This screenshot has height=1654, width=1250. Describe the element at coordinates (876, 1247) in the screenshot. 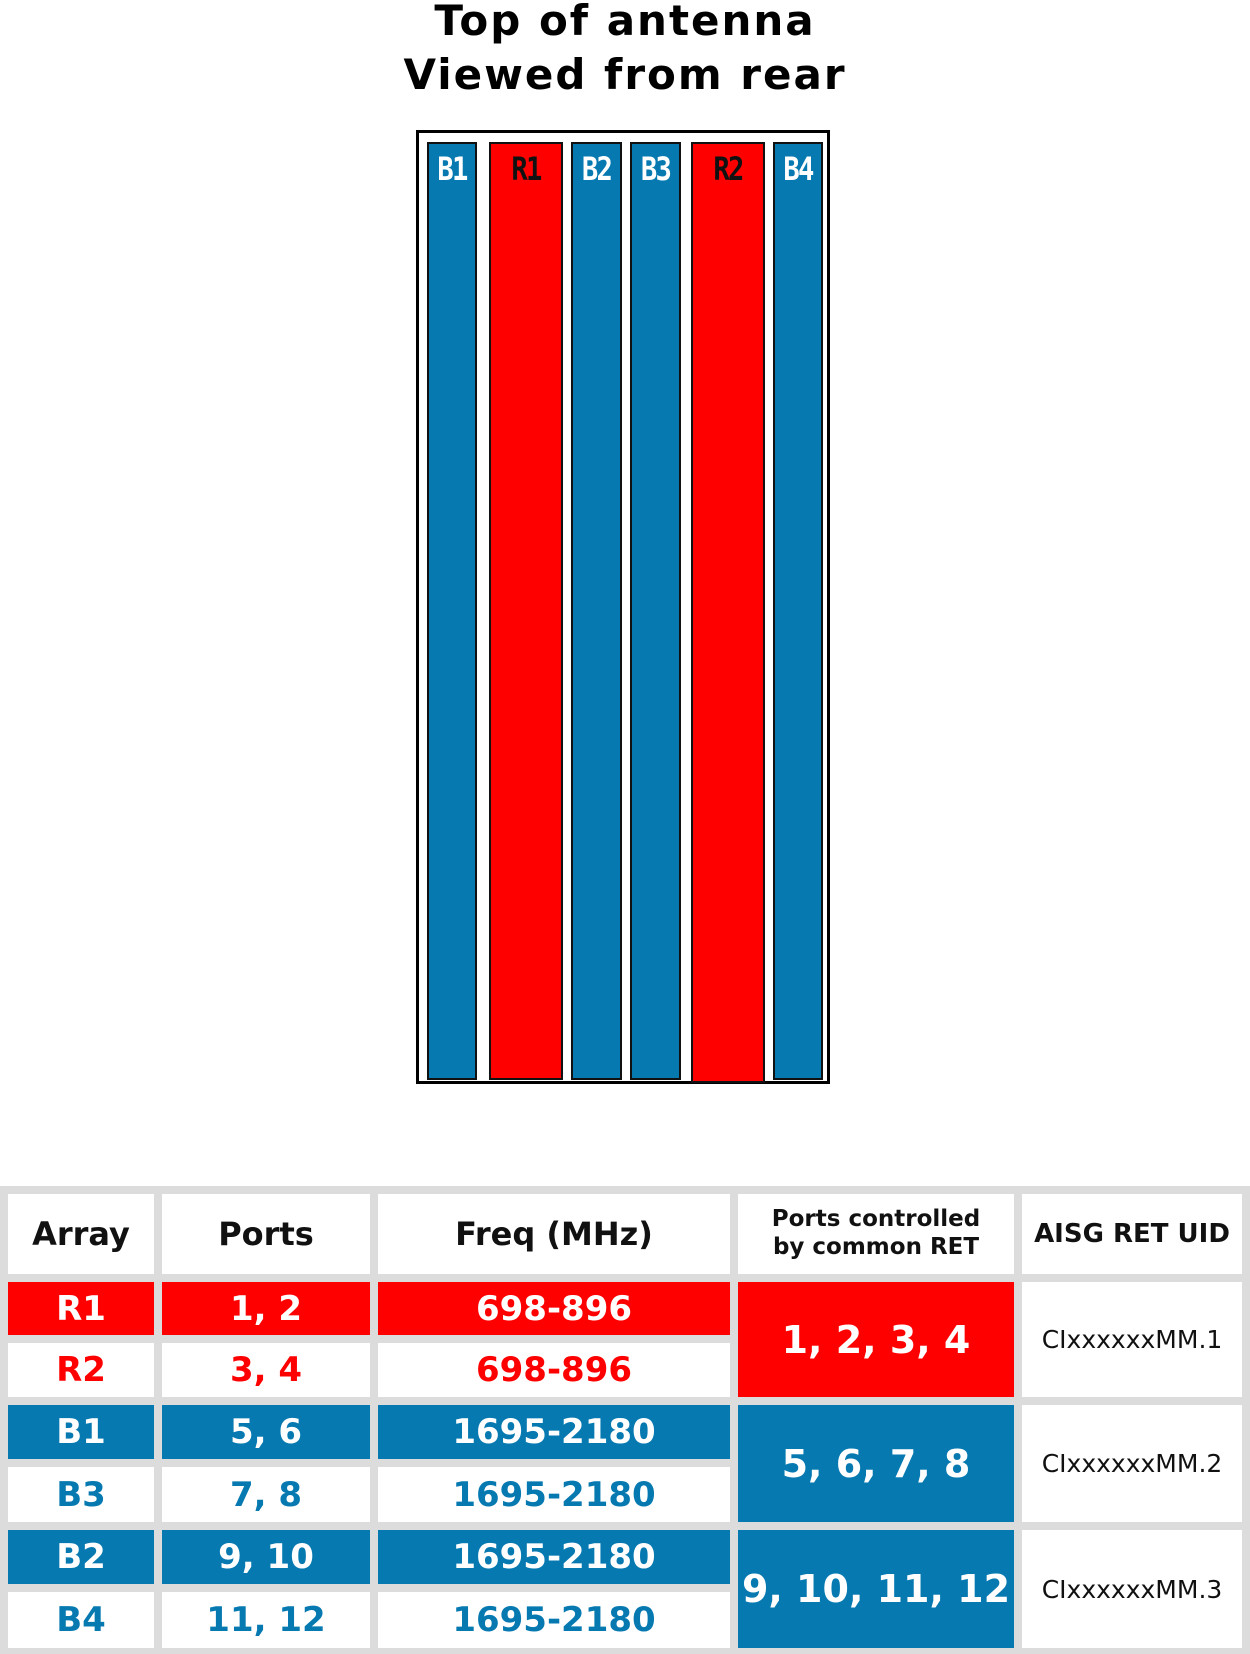

I see `header-ret-line2: by common RET` at that location.